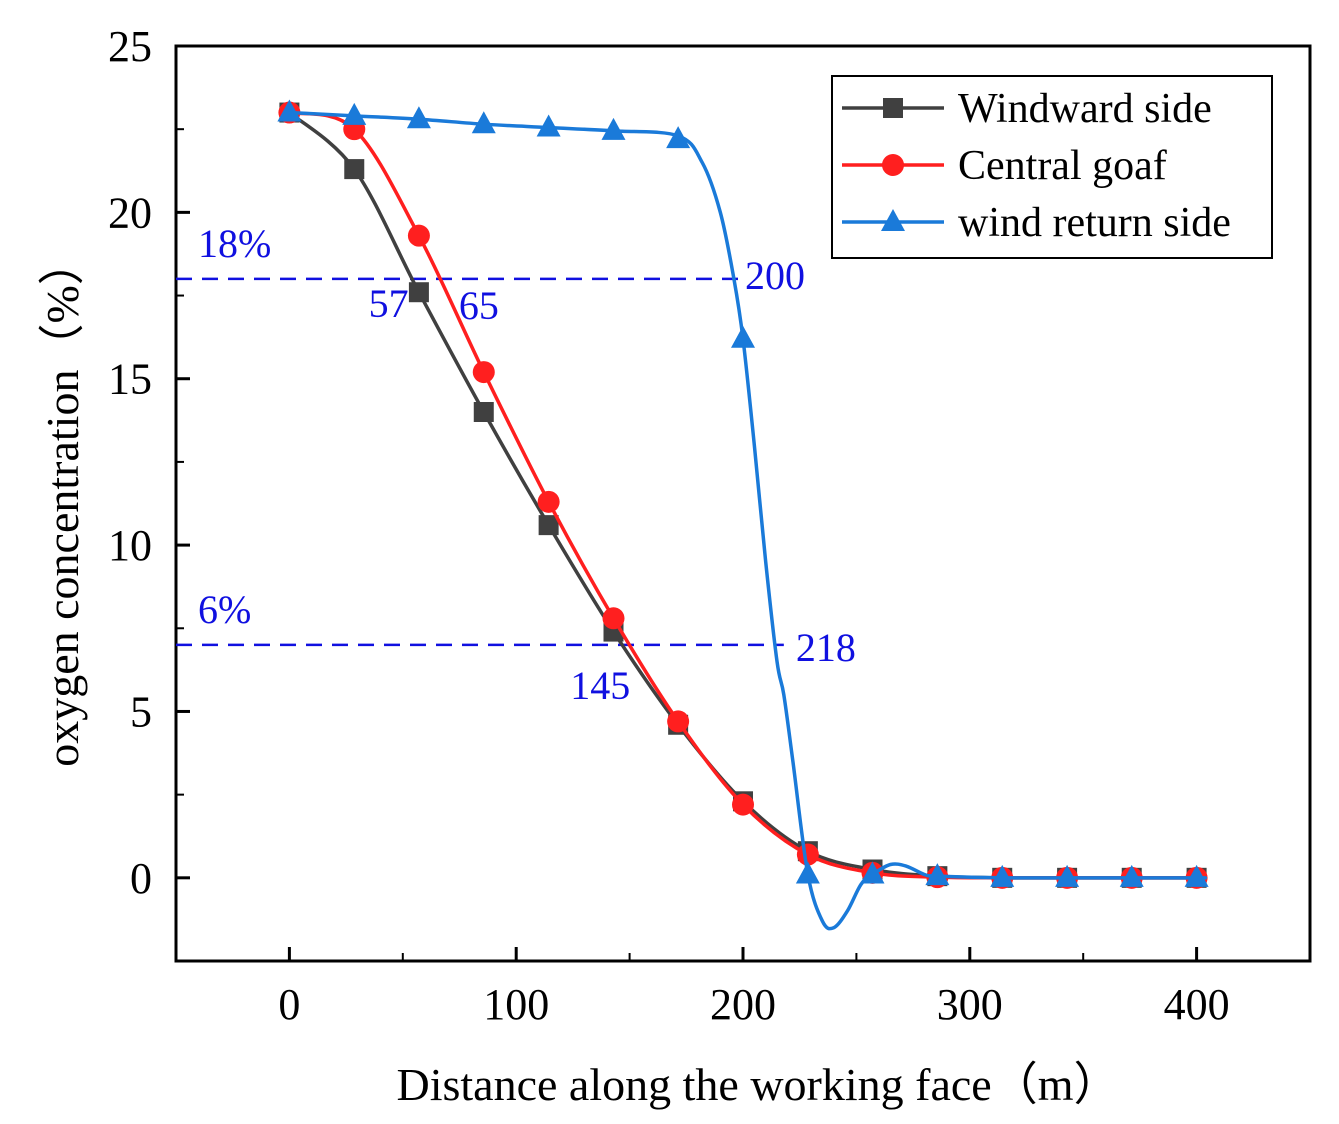 The width and height of the screenshot is (1339, 1124). What do you see at coordinates (775, 275) in the screenshot?
I see `threshold-label: 200` at bounding box center [775, 275].